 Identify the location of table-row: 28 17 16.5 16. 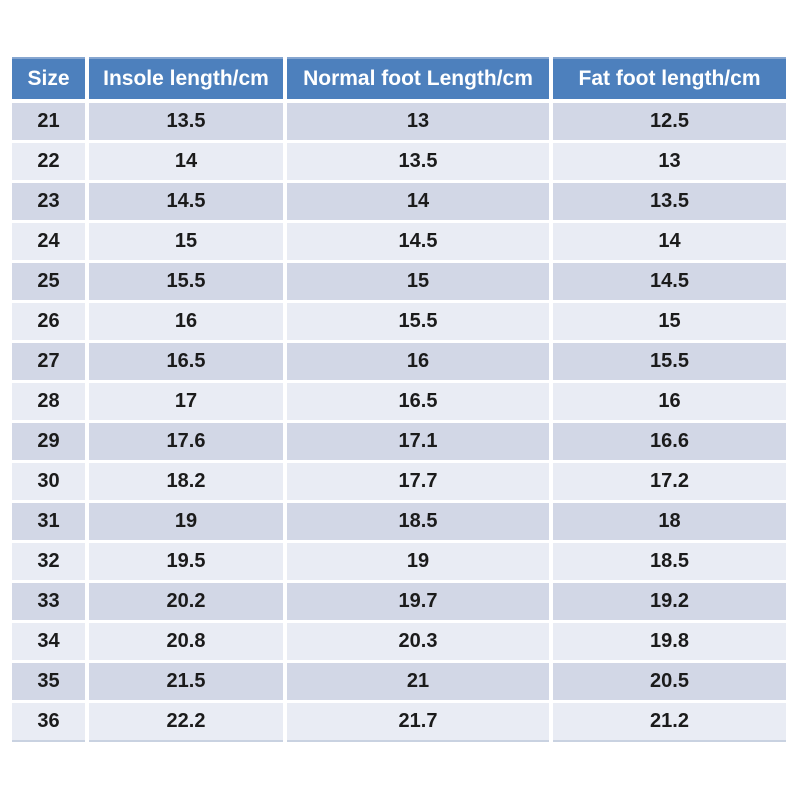
(399, 402).